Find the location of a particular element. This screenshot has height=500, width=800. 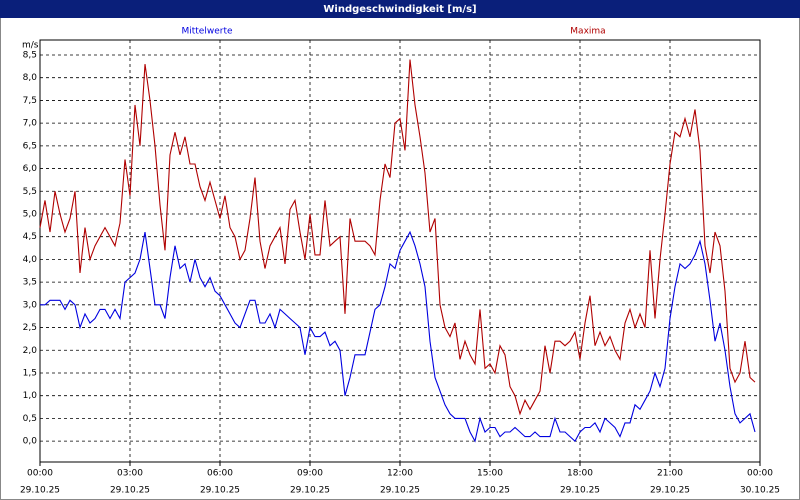

chart-title: Windgeschwindigkeit [m/s] is located at coordinates (399, 9).